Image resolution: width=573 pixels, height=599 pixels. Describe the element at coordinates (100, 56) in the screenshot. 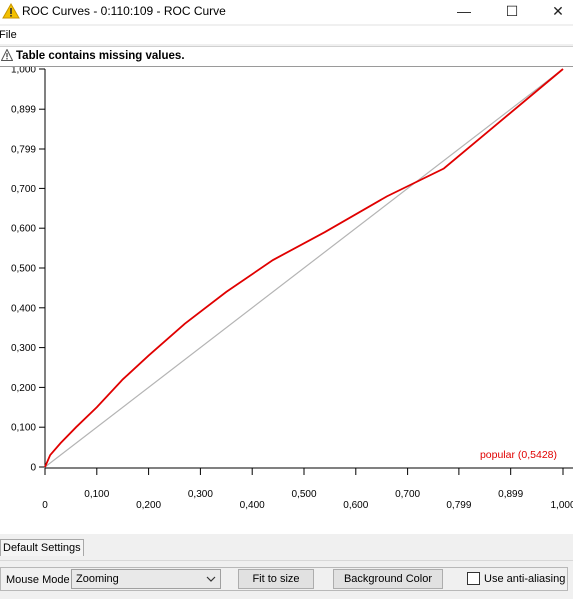

I see `warning-message: Table contains missing values.` at that location.